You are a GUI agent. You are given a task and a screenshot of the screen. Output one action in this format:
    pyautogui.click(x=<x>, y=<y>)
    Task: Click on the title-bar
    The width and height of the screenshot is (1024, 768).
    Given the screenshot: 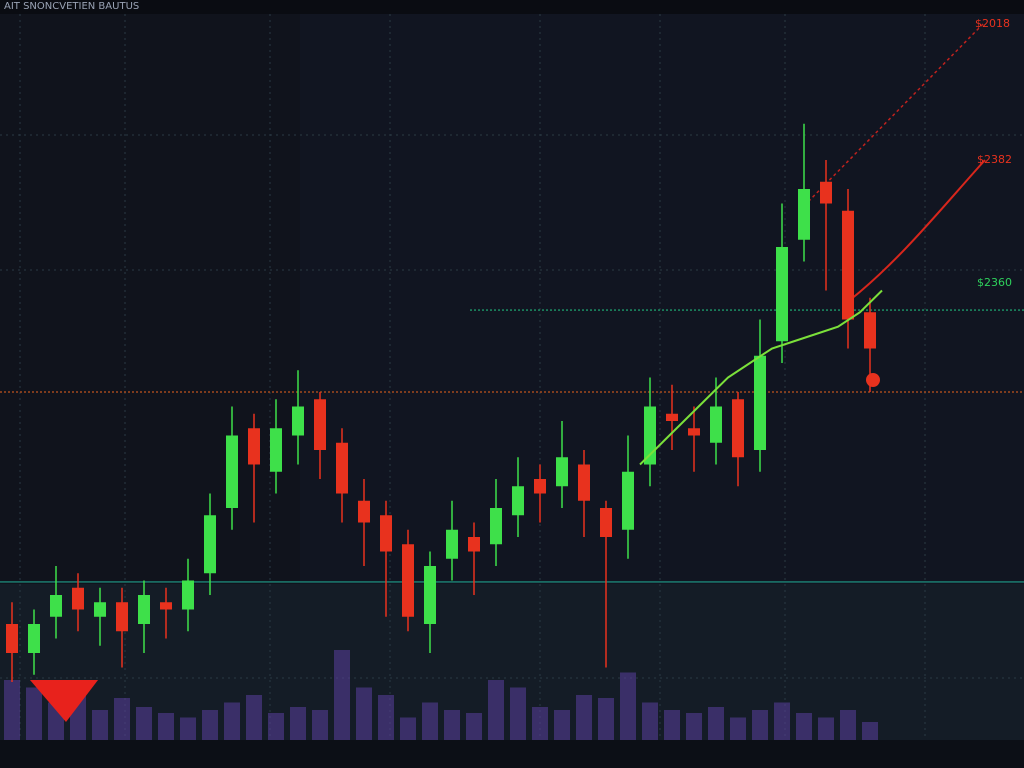 What is the action you would take?
    pyautogui.click(x=512, y=7)
    